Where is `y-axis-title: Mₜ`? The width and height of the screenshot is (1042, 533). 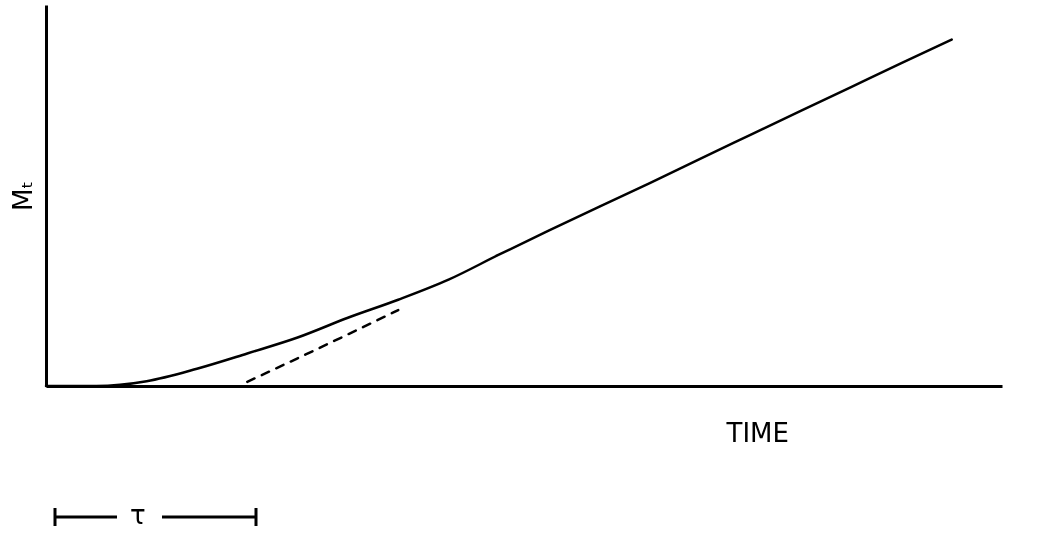
y-axis-title: Mₜ is located at coordinates (22, 196).